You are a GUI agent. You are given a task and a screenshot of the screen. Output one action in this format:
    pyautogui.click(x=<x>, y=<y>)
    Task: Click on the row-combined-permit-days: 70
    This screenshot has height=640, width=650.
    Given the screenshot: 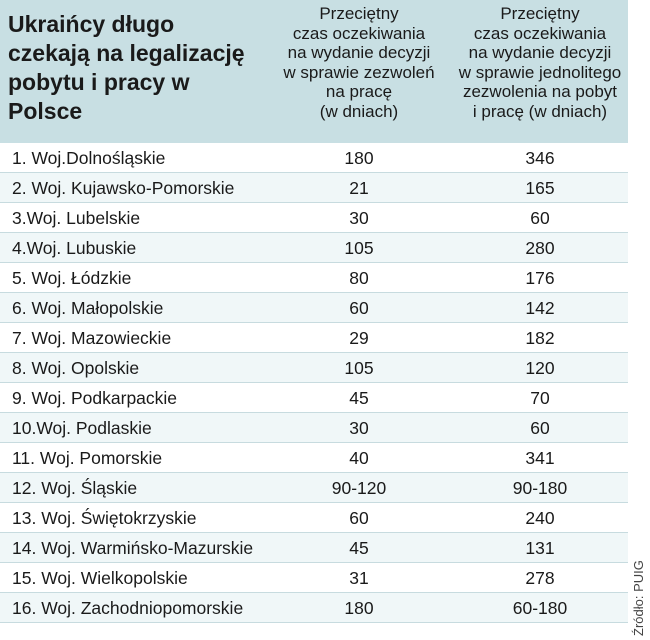 What is the action you would take?
    pyautogui.click(x=540, y=398)
    